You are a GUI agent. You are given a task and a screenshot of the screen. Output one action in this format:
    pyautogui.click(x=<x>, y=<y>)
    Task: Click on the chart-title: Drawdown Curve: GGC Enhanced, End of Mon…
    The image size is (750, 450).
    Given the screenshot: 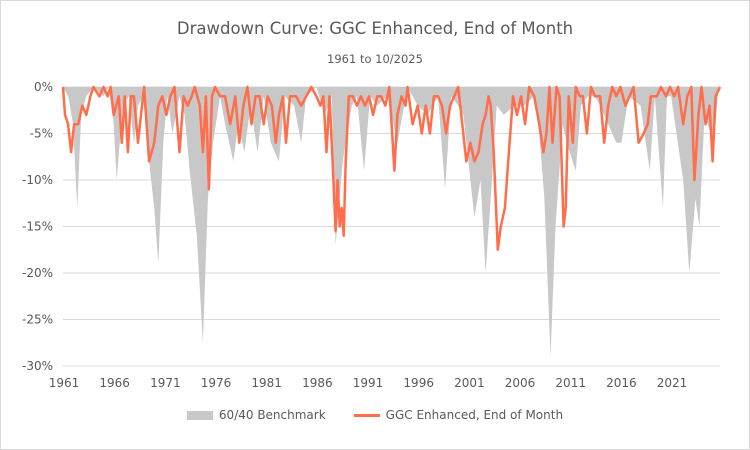 What is the action you would take?
    pyautogui.click(x=375, y=28)
    